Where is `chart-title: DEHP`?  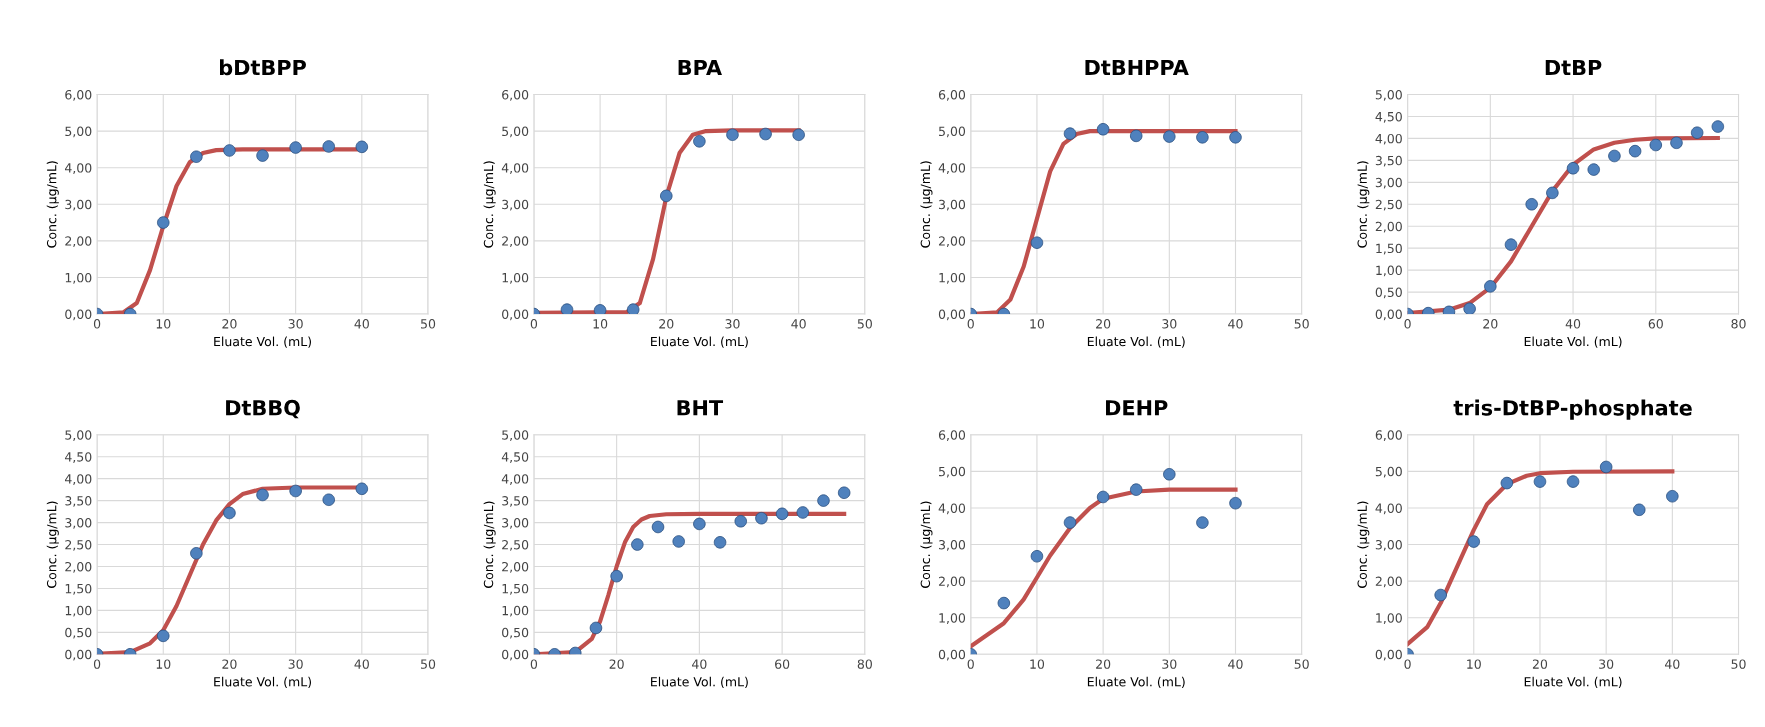
chart-title: DEHP is located at coordinates (1137, 408).